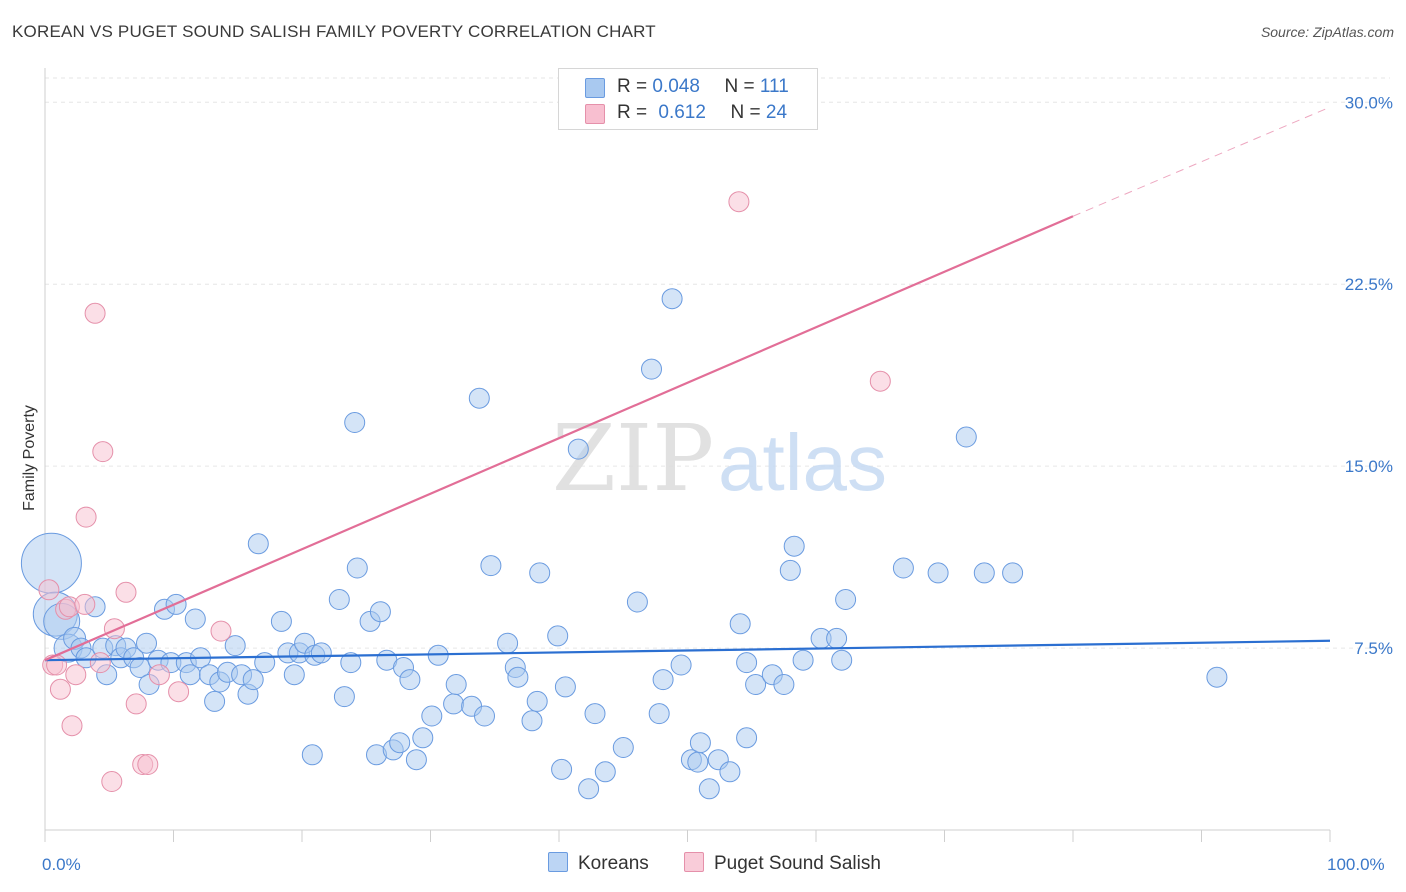  What do you see at coordinates (1356, 864) in the screenshot?
I see `x-tick-label-max: 100.0%` at bounding box center [1356, 864].